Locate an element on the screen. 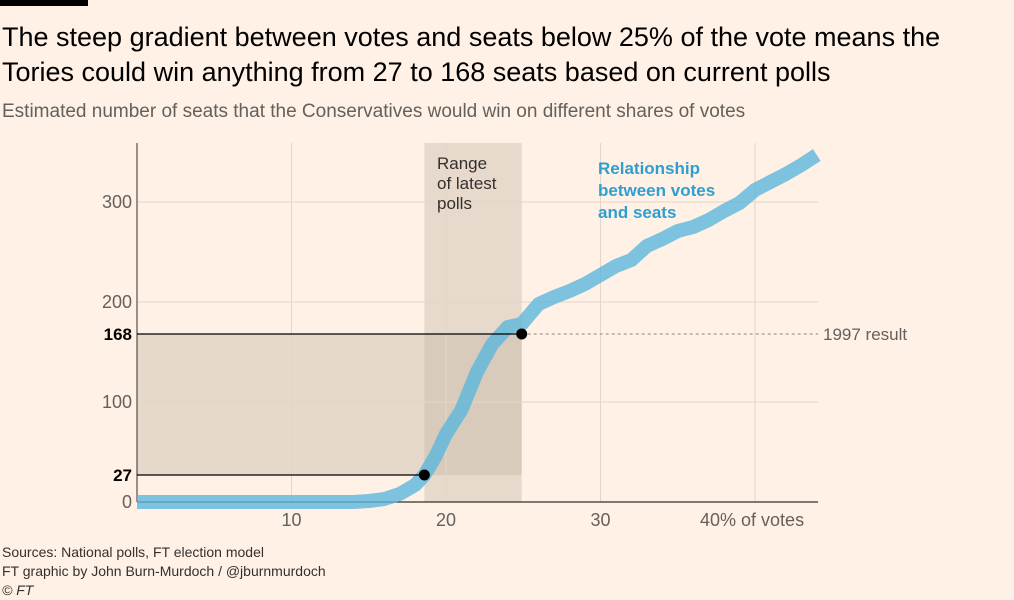  y-tick-label: 200 is located at coordinates (117, 302).